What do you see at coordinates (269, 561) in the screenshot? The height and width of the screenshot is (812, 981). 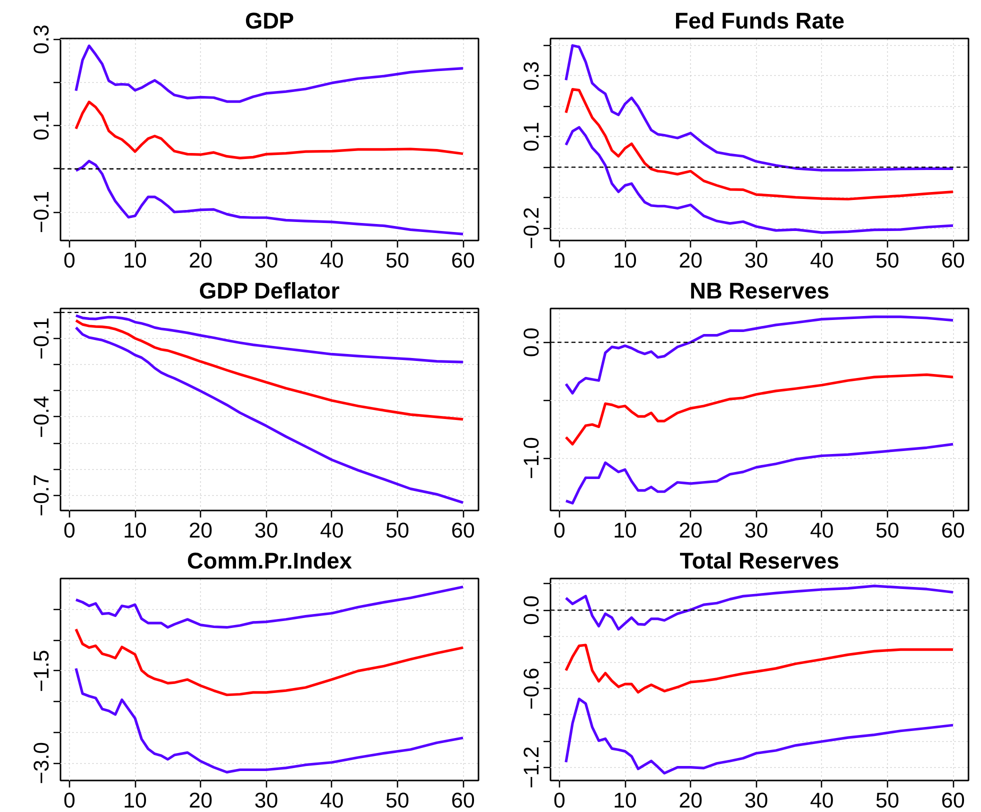 I see `chart-title: Comm.Pr.Index` at bounding box center [269, 561].